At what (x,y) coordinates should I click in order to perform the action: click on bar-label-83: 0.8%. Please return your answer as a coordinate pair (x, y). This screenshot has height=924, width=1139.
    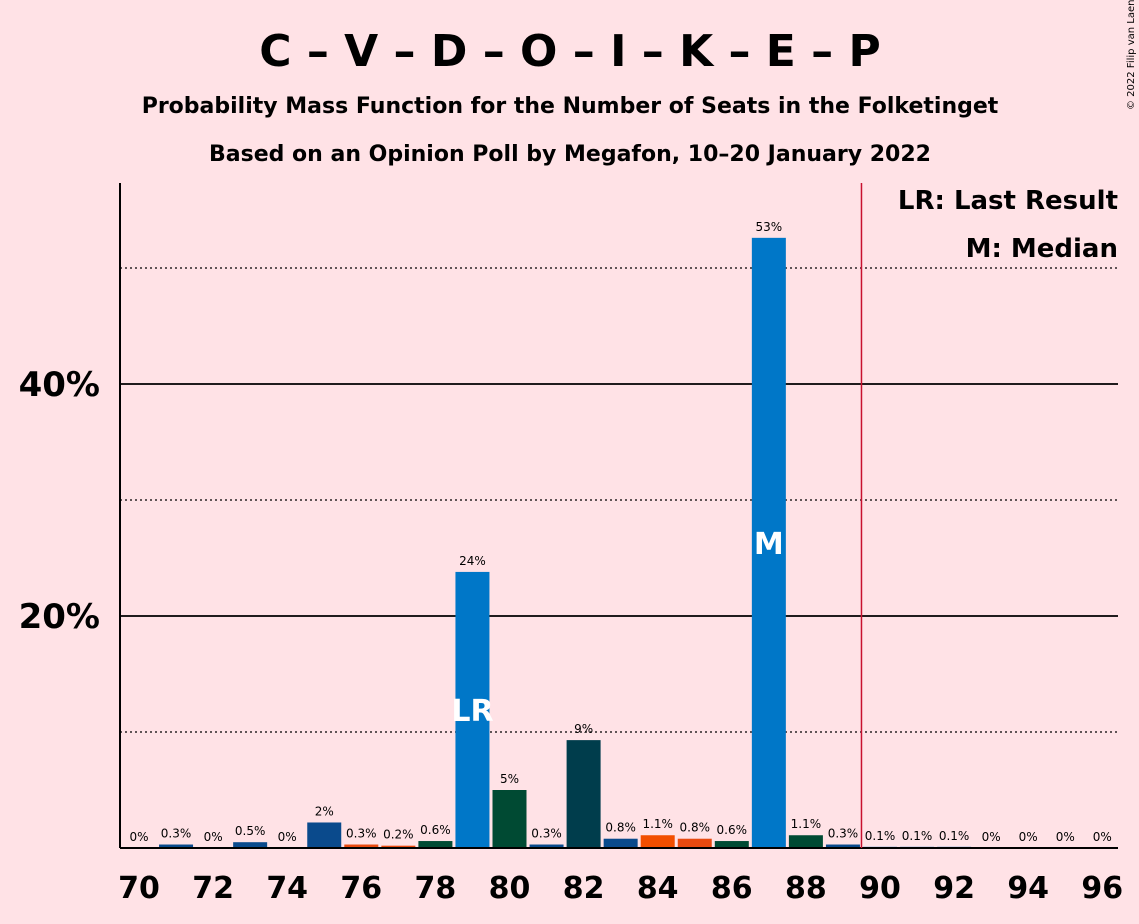
    Looking at the image, I should click on (620, 828).